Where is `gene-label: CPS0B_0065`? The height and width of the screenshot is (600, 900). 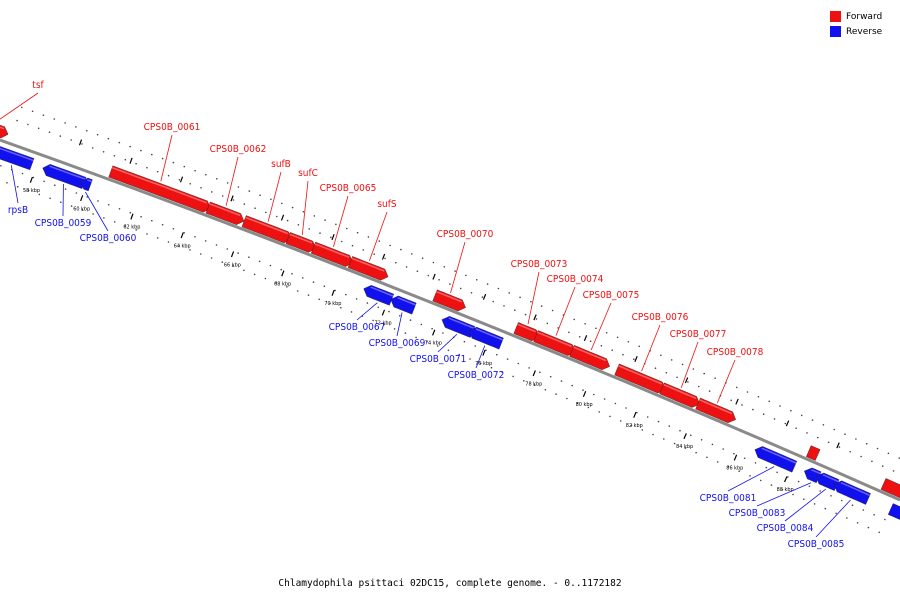
gene-label: CPS0B_0065 is located at coordinates (348, 188).